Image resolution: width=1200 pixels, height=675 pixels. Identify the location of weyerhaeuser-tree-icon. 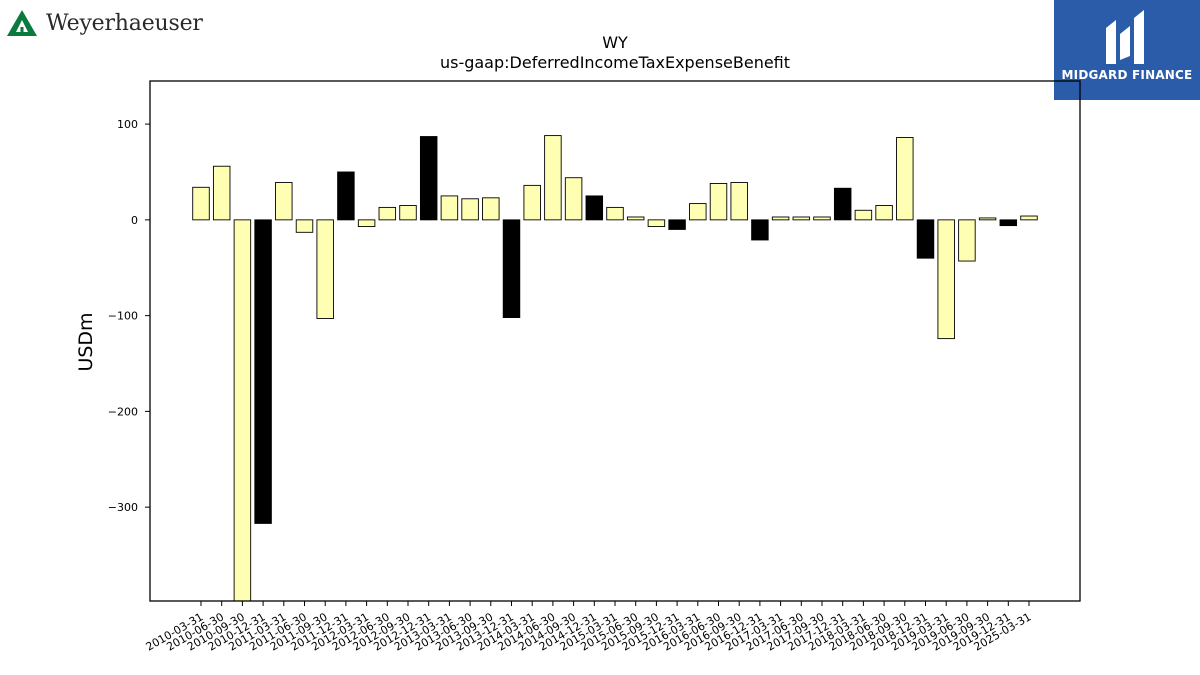
(22, 23).